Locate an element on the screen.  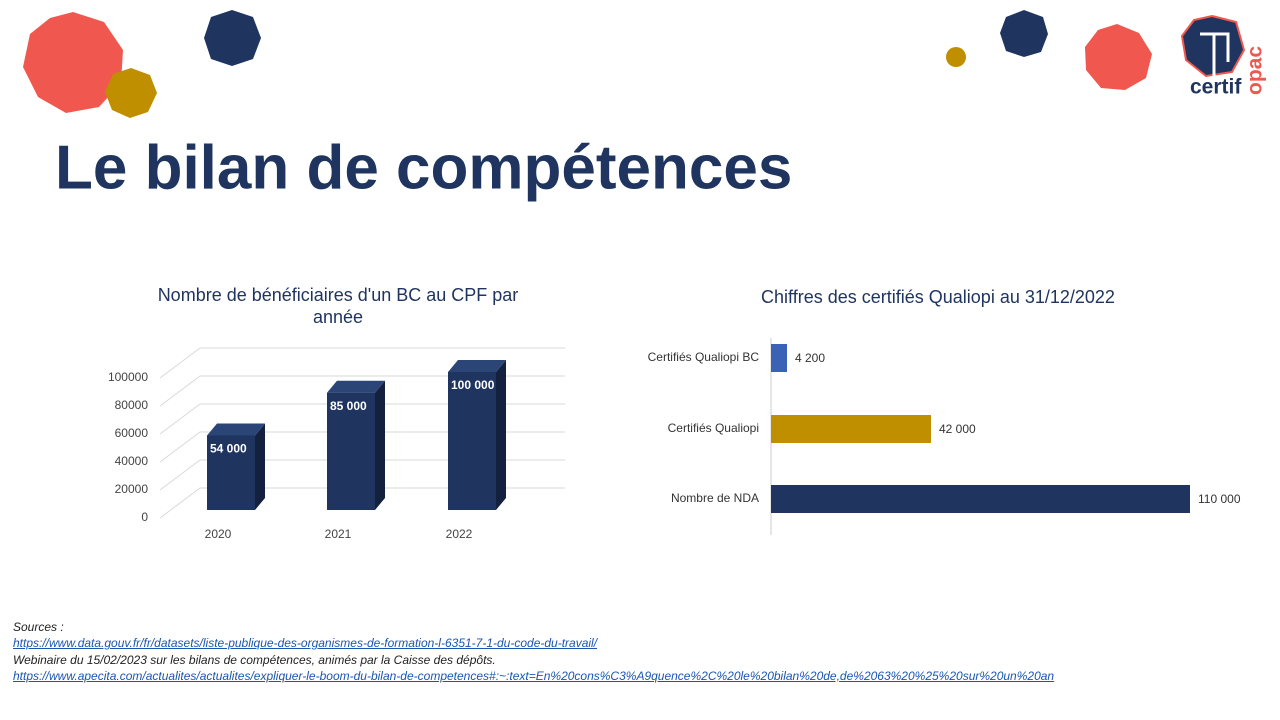
x-tick-label: 2022 is located at coordinates (459, 534).